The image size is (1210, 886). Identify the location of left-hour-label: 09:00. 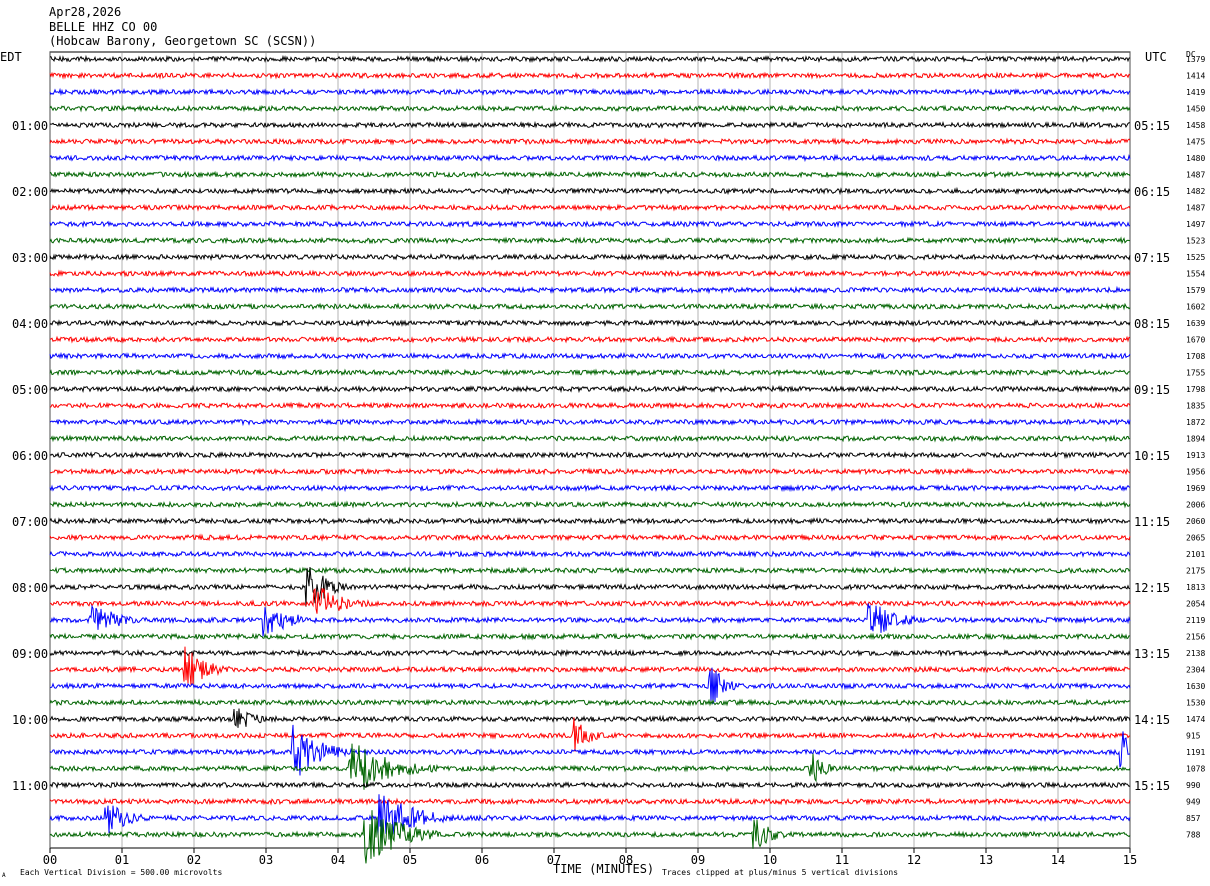
(30, 654).